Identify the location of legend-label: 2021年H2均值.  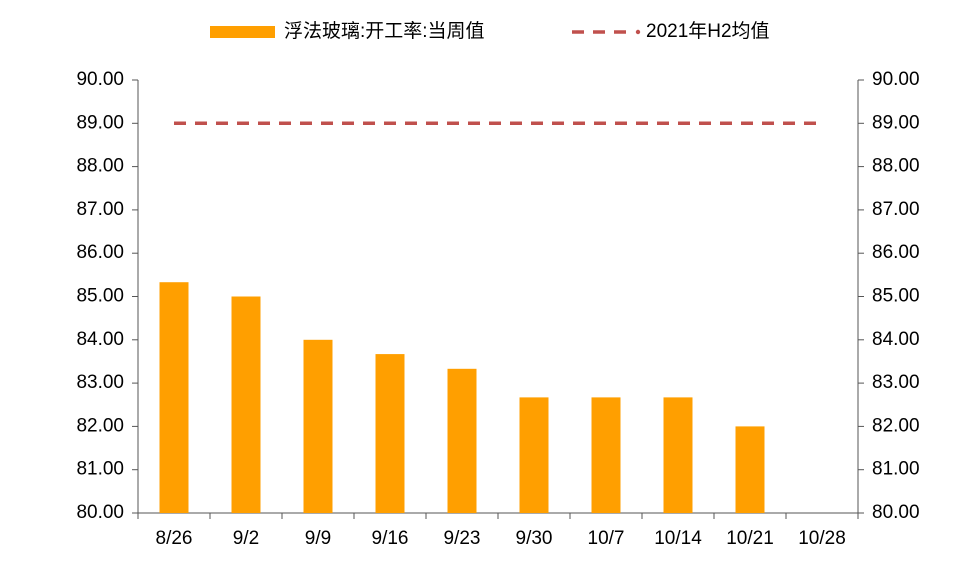
(708, 31).